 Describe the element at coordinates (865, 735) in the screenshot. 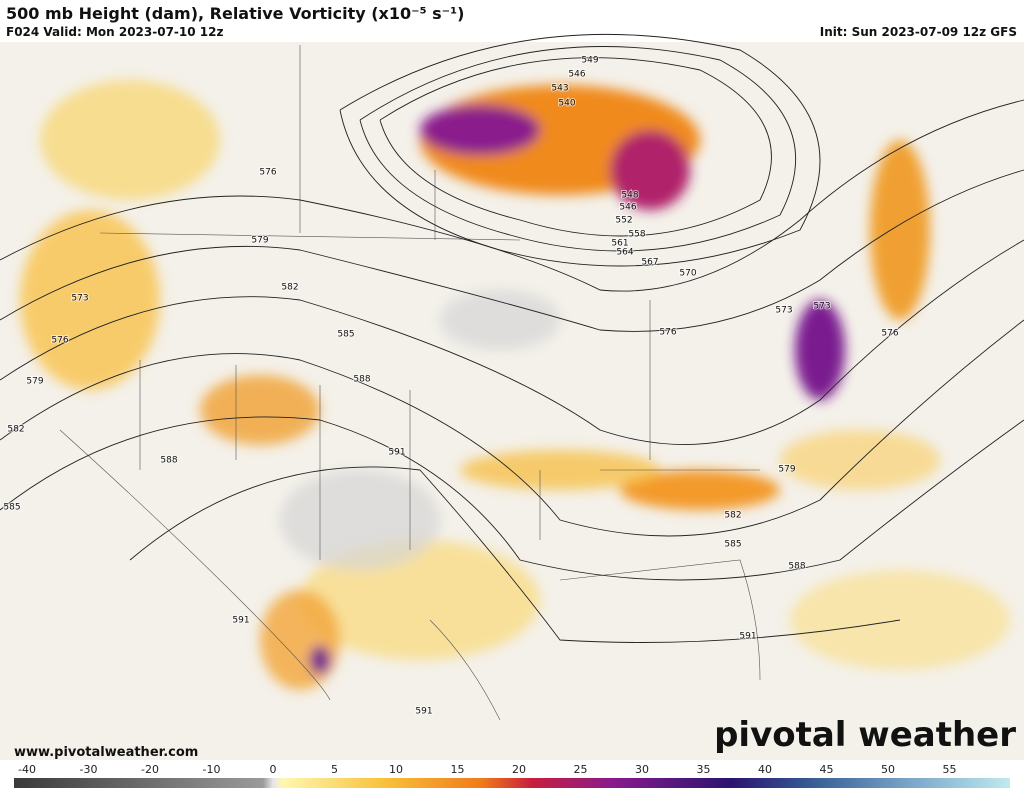

I see `brand-watermark: pivotal weather` at that location.